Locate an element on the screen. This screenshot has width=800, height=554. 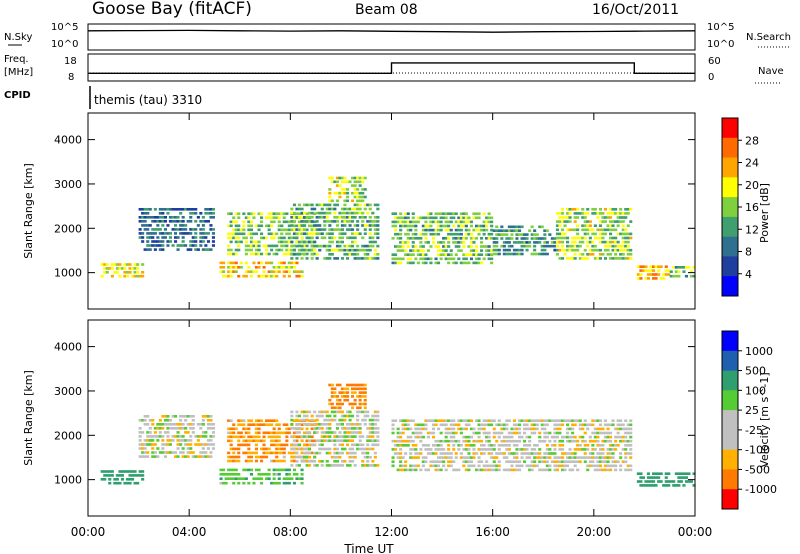
colorbar-tick-label: -1000 is located at coordinates (761, 489).